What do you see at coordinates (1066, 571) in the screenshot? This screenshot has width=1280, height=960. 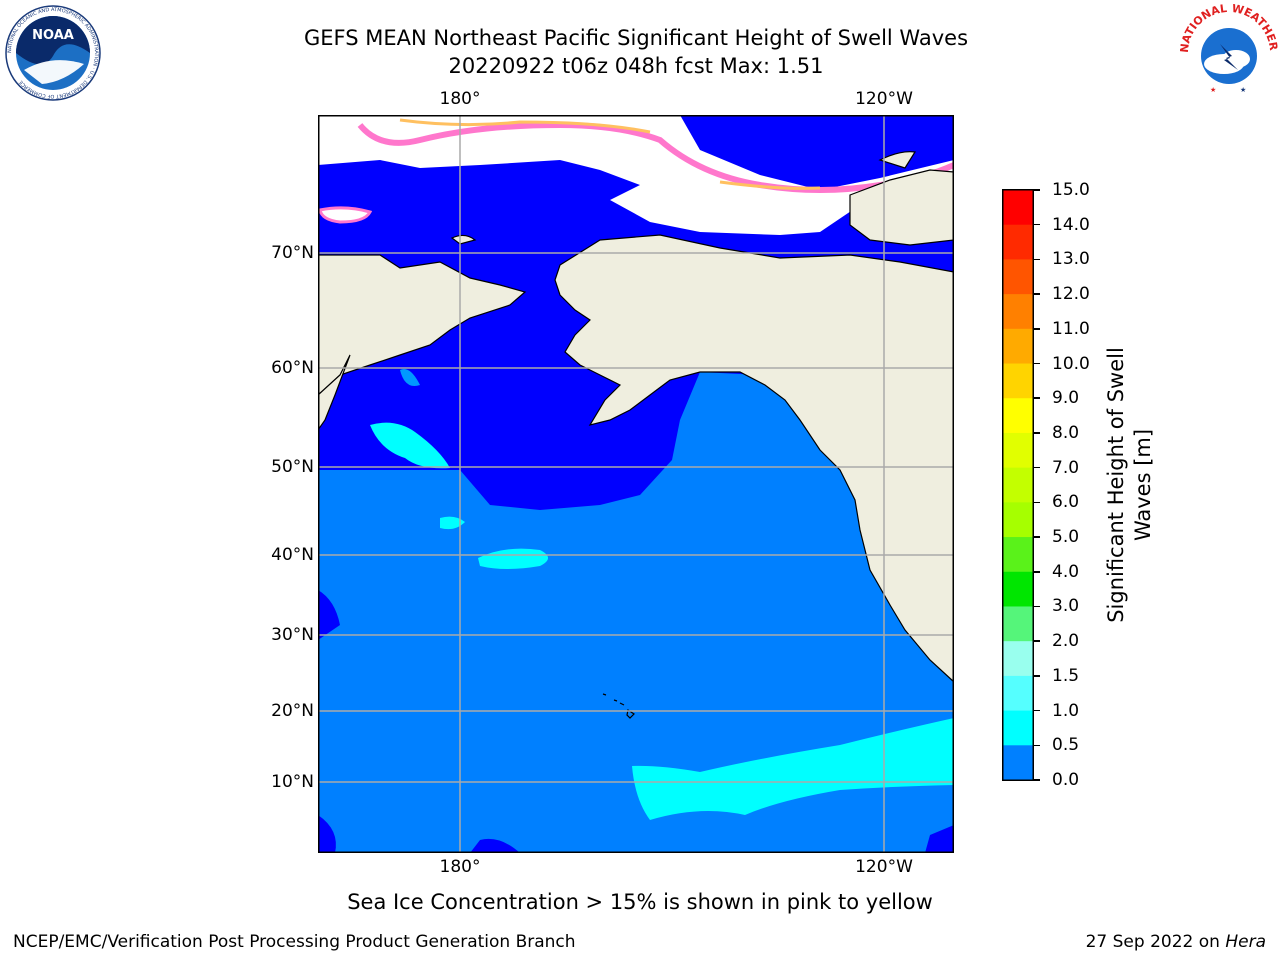 I see `colorbar-tick-label: 4.0` at bounding box center [1066, 571].